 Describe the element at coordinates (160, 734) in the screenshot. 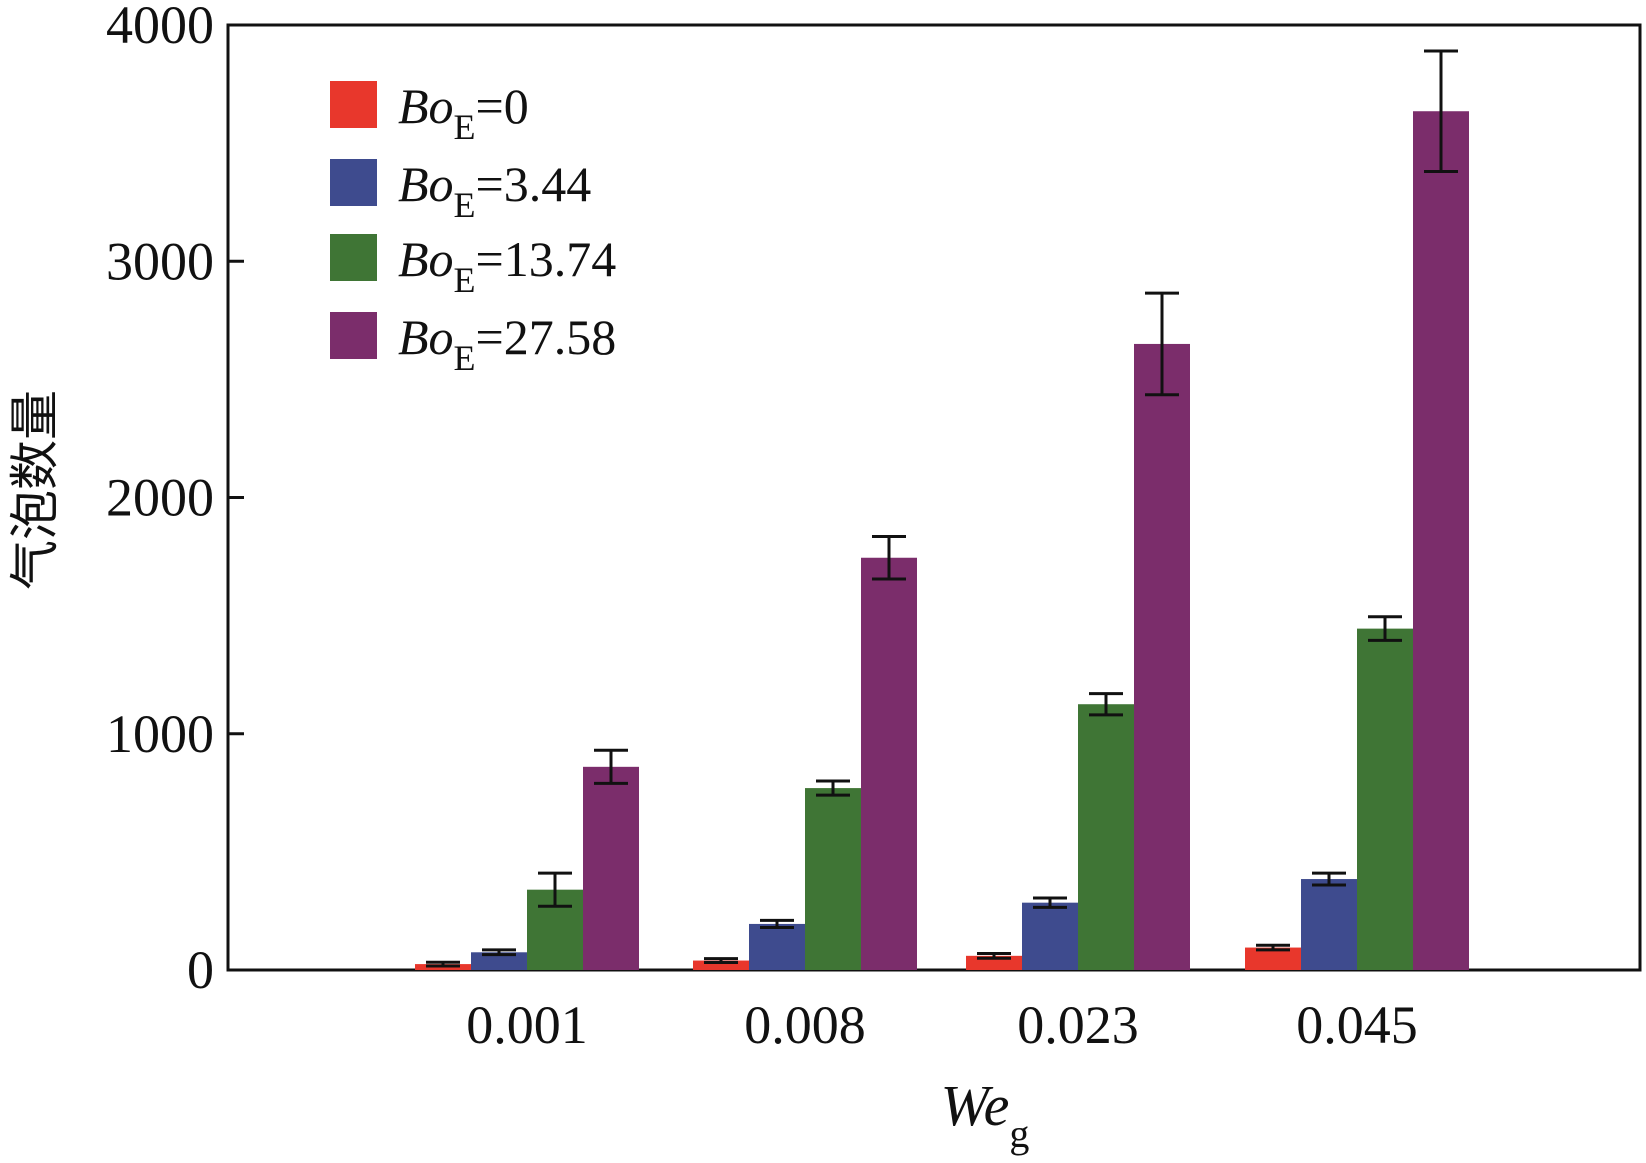

I see `y-tick-label: 1000` at that location.